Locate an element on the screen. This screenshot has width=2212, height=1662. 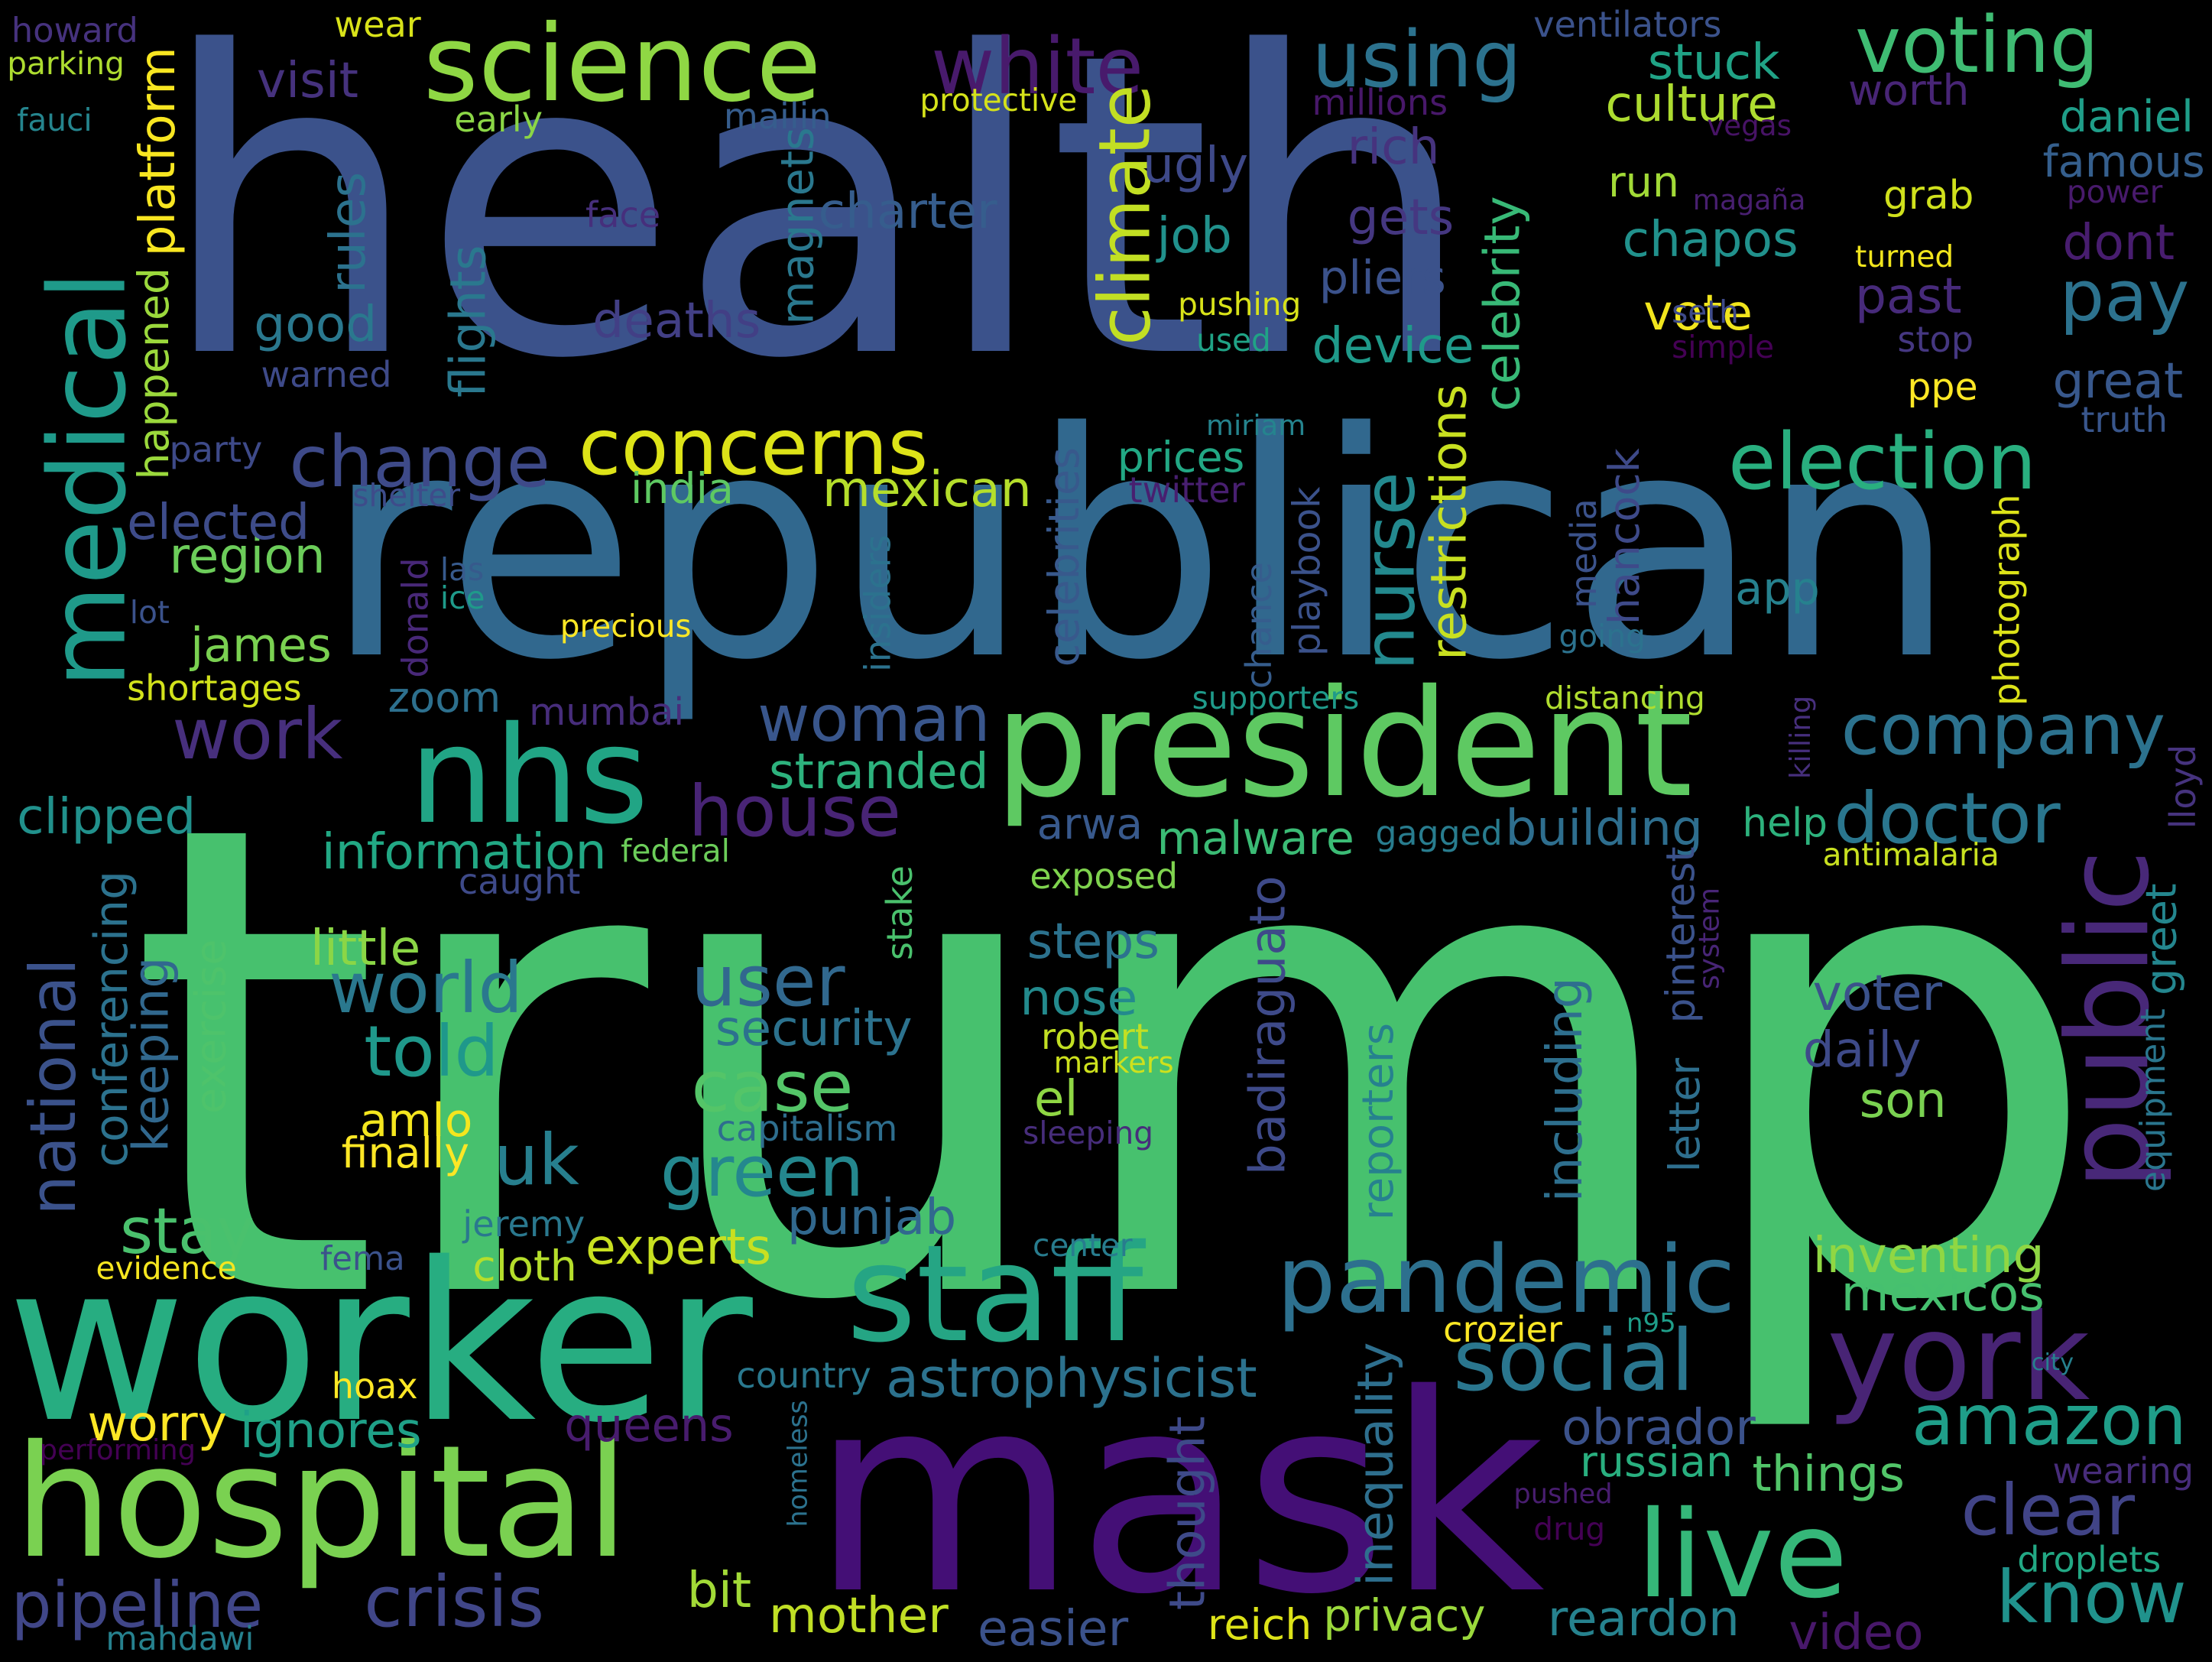
word-celebrities: celebrities is located at coordinates (1064, 557).